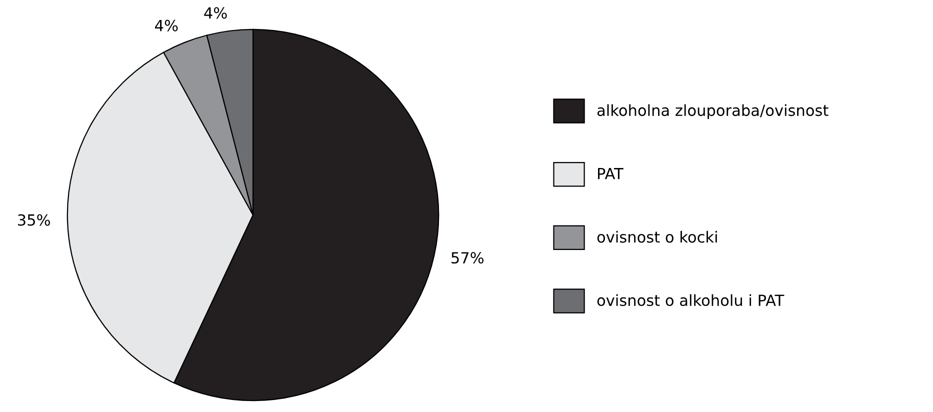 The width and height of the screenshot is (933, 412). I want to click on legend-label: alkoholna zlouporaba/ovisnost, so click(712, 112).